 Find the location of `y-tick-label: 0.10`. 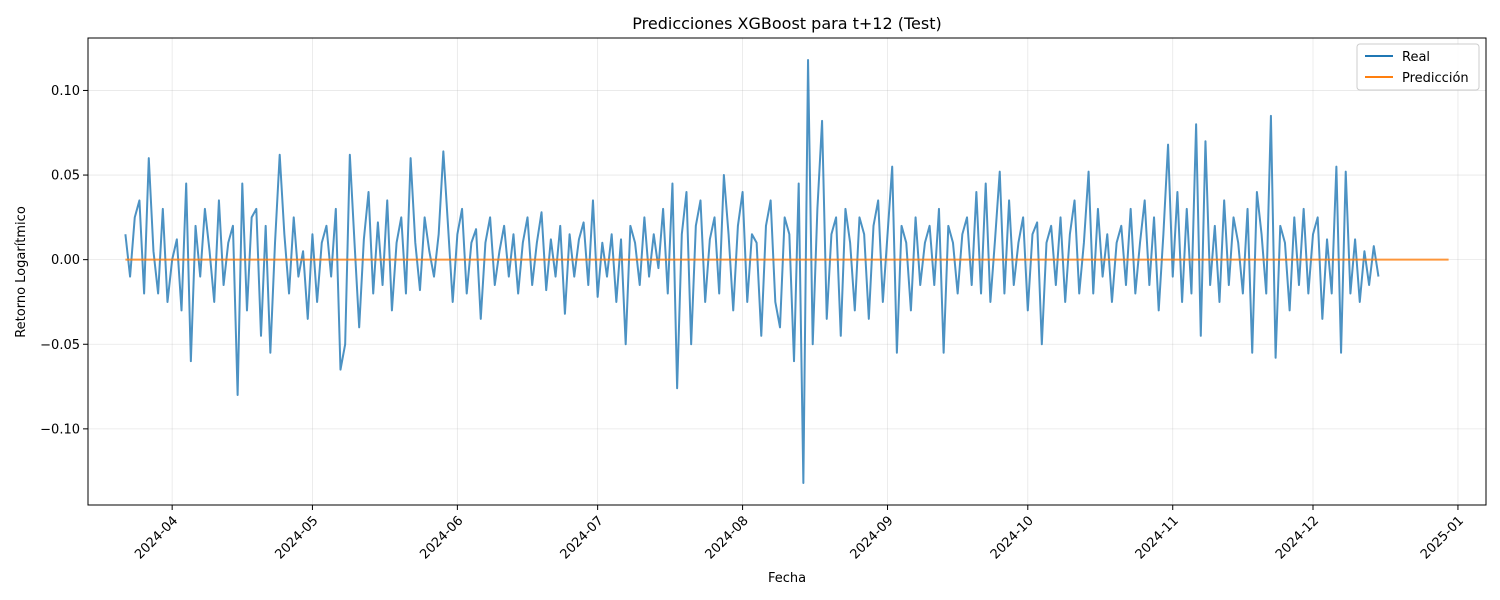

y-tick-label: 0.10 is located at coordinates (65, 91).